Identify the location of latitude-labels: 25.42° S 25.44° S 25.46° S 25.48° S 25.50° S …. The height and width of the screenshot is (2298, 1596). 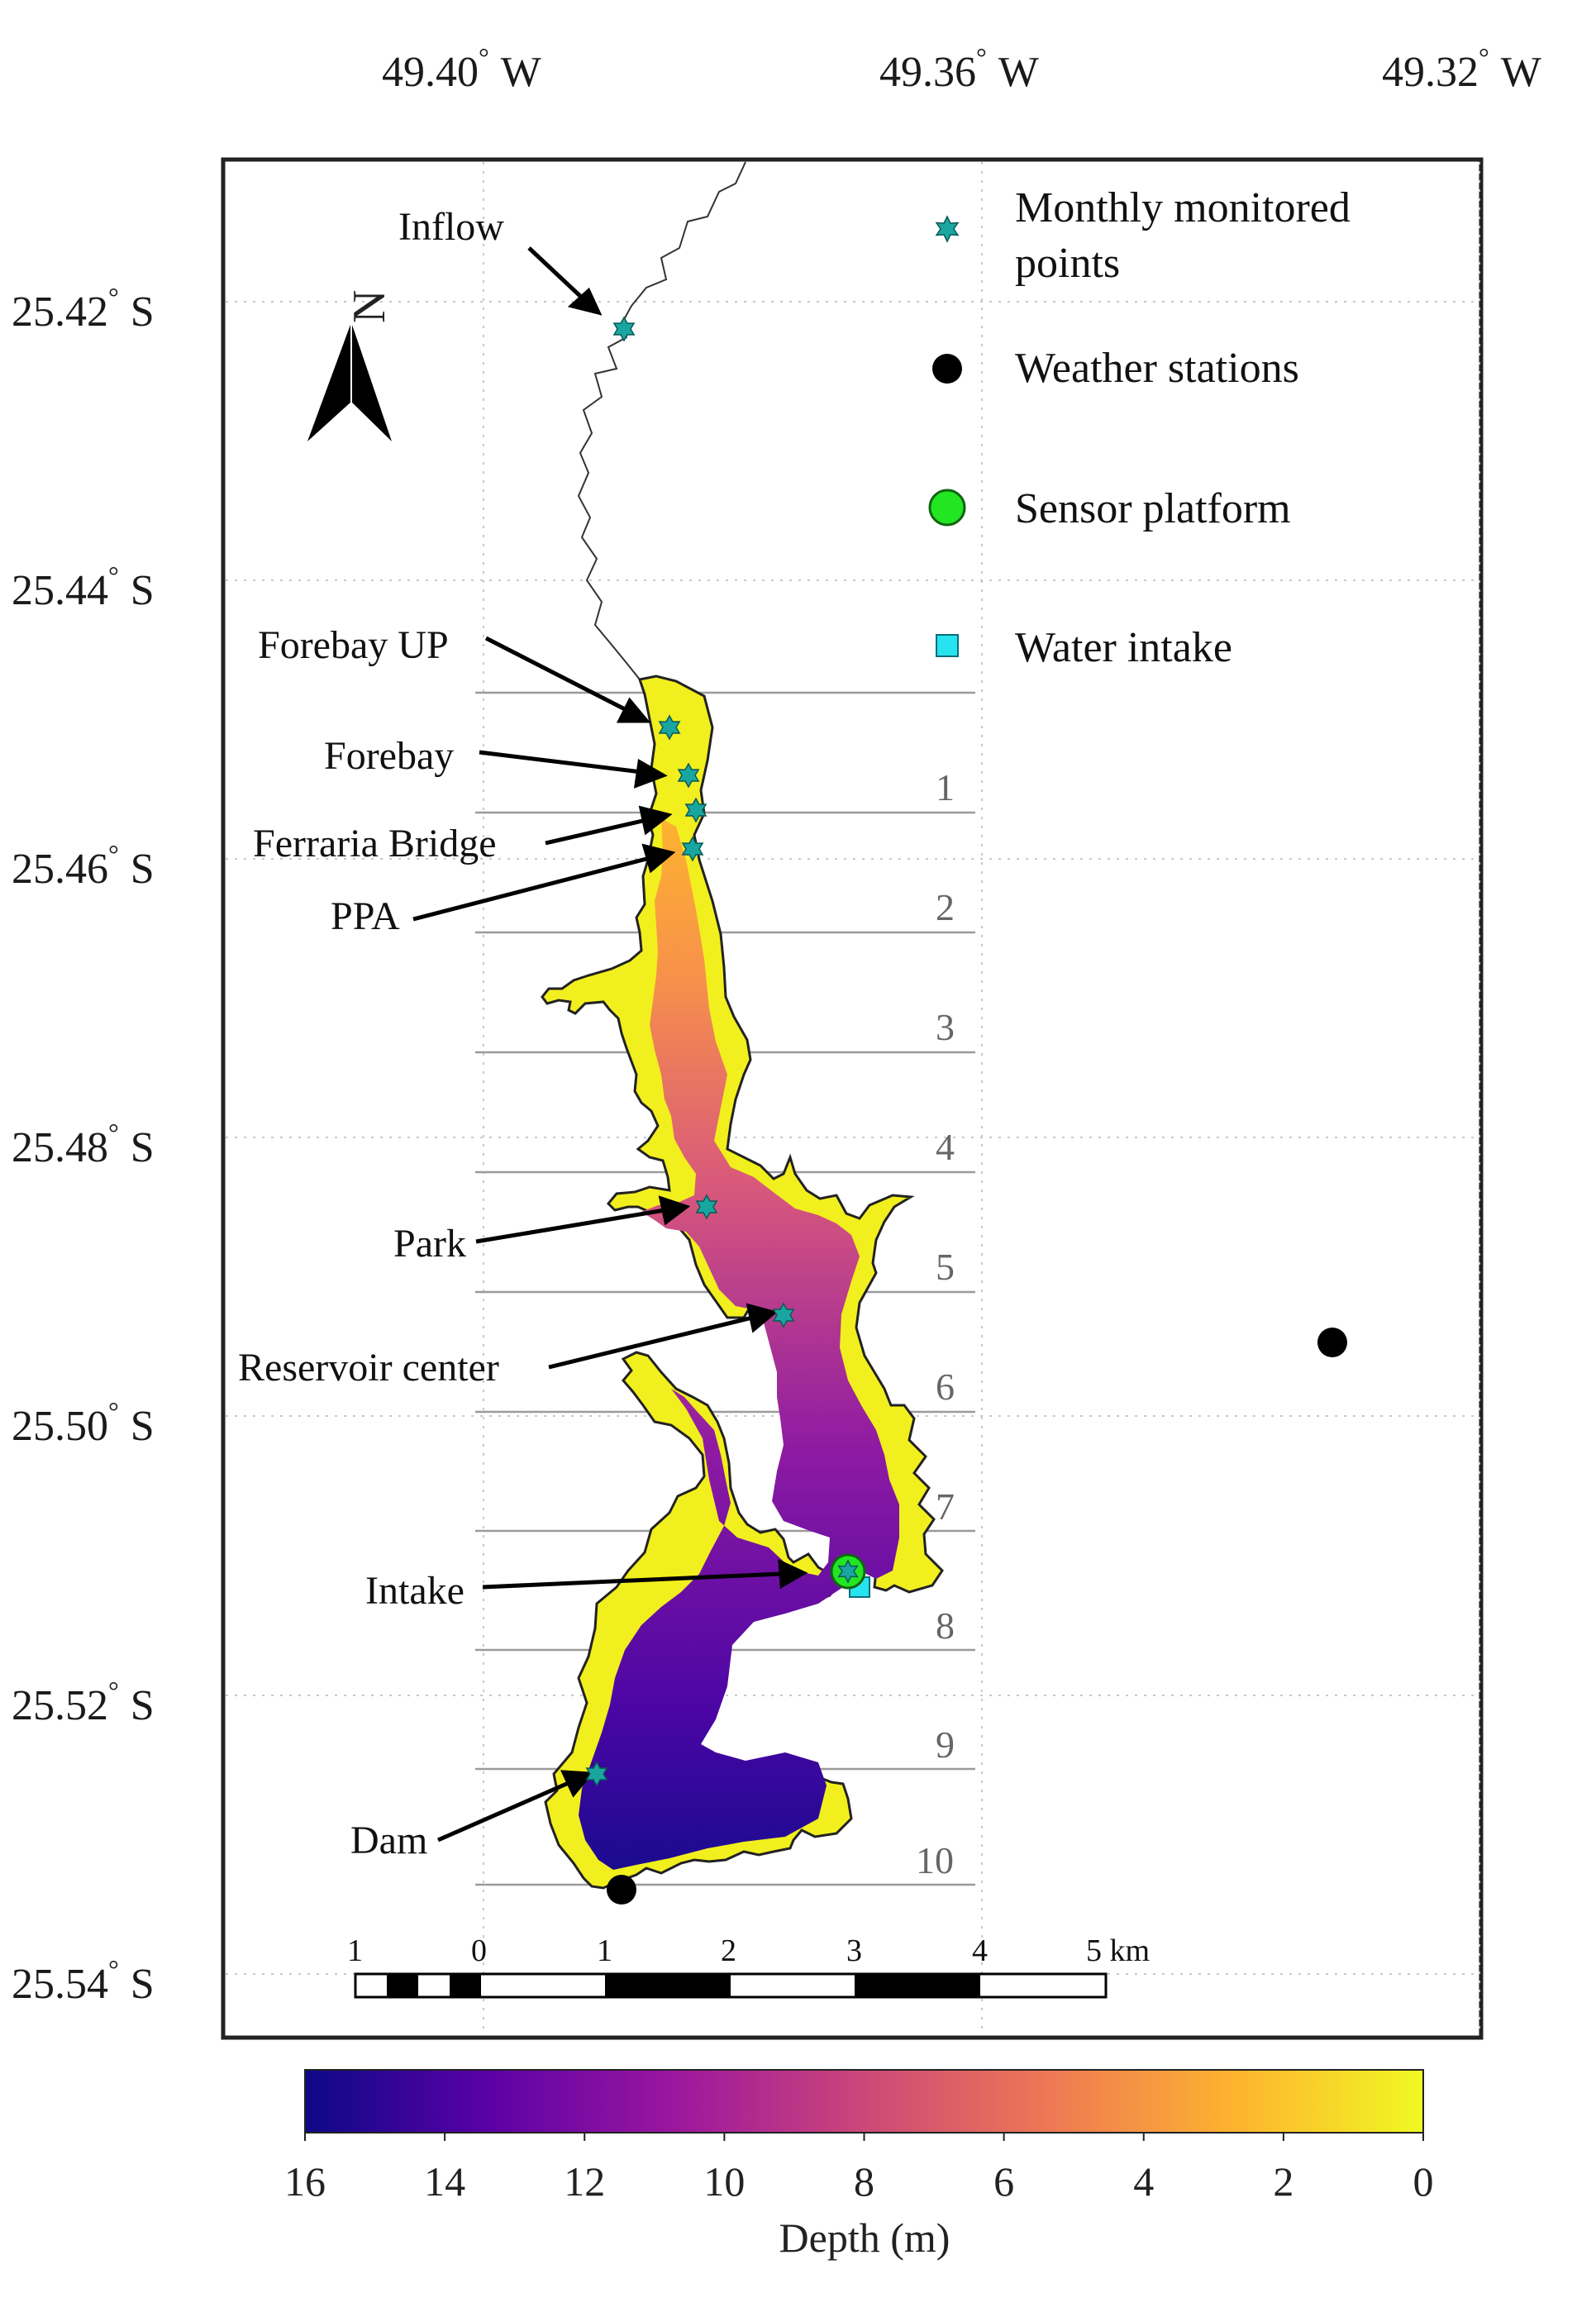
(83, 1145).